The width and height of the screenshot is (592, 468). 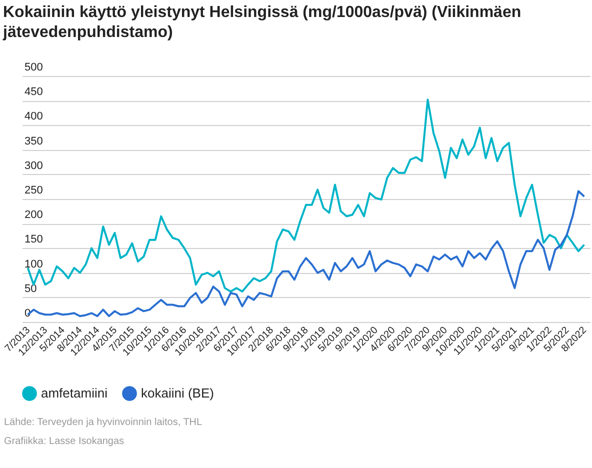 I want to click on y-tick-label: 450, so click(x=33, y=92).